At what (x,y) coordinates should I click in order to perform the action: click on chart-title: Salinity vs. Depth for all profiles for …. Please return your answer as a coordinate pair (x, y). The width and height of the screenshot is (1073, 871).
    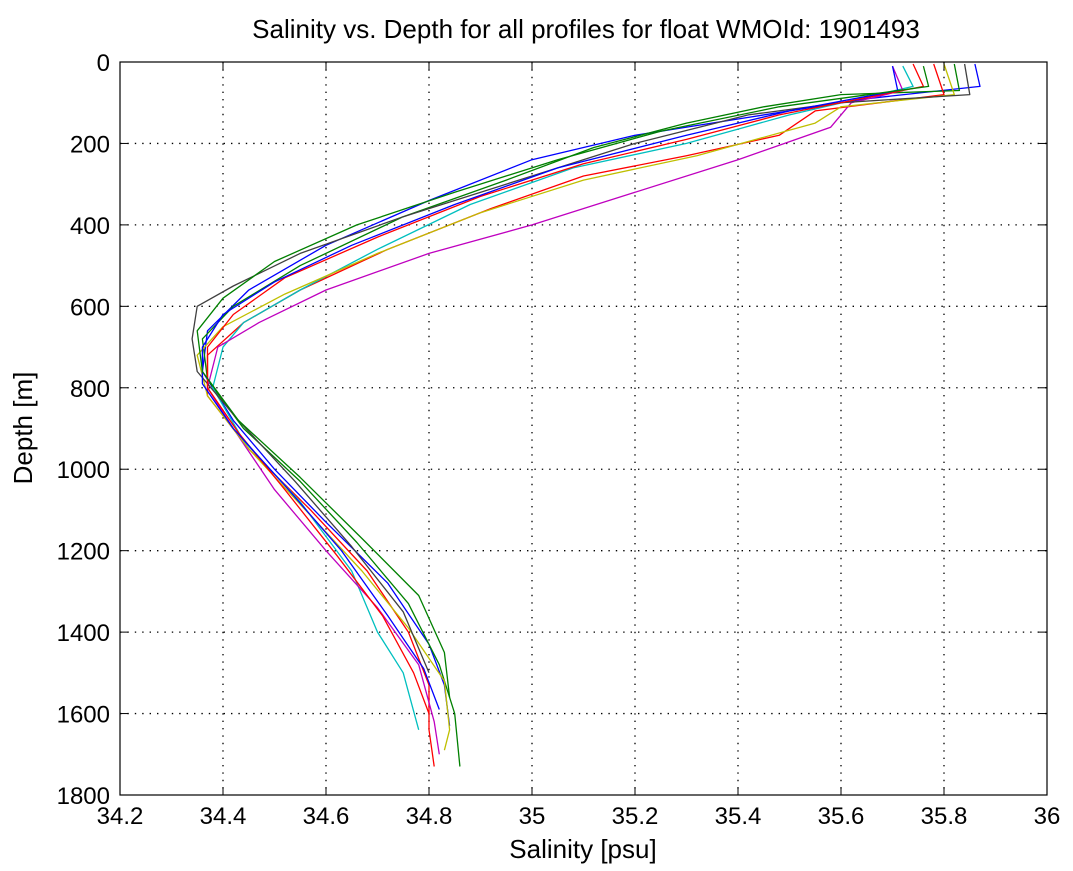
    Looking at the image, I should click on (586, 29).